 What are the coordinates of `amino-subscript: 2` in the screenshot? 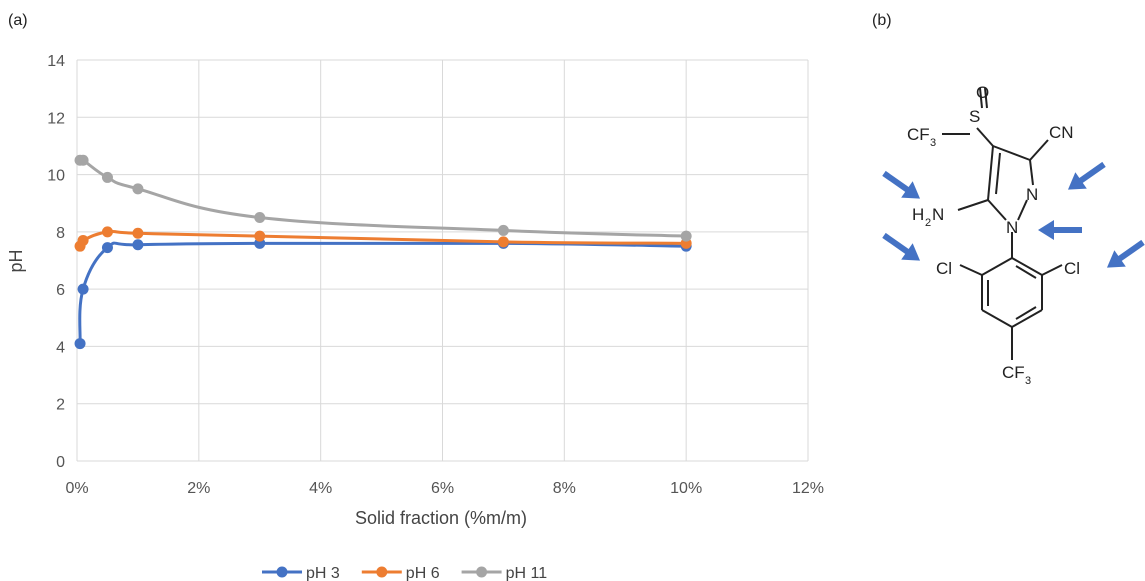 It's located at (928, 223).